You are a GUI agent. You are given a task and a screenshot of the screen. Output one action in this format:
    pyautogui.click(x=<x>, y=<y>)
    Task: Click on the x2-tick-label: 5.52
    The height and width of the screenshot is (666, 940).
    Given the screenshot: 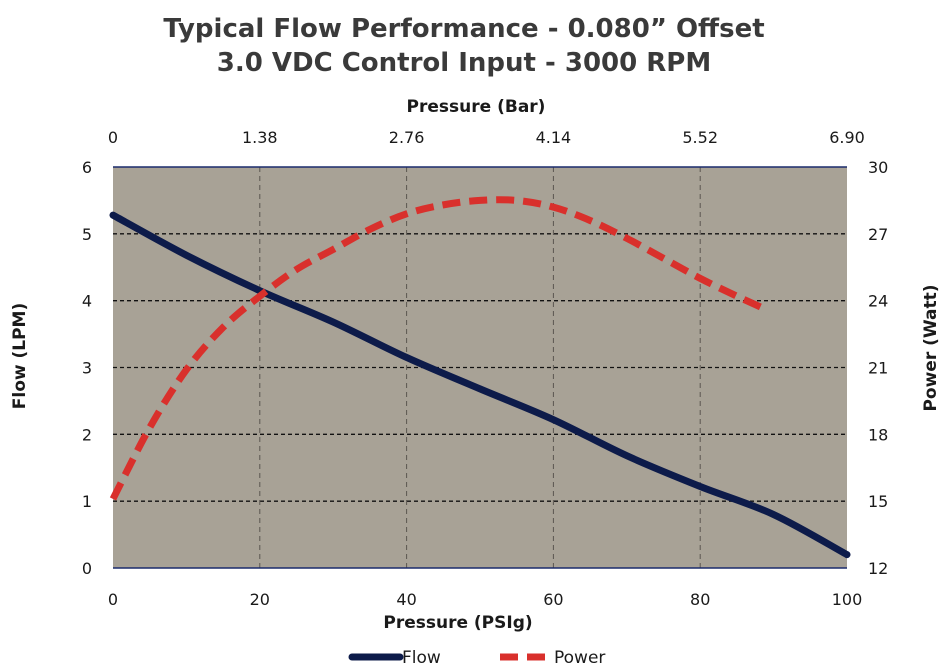 What is the action you would take?
    pyautogui.click(x=700, y=137)
    